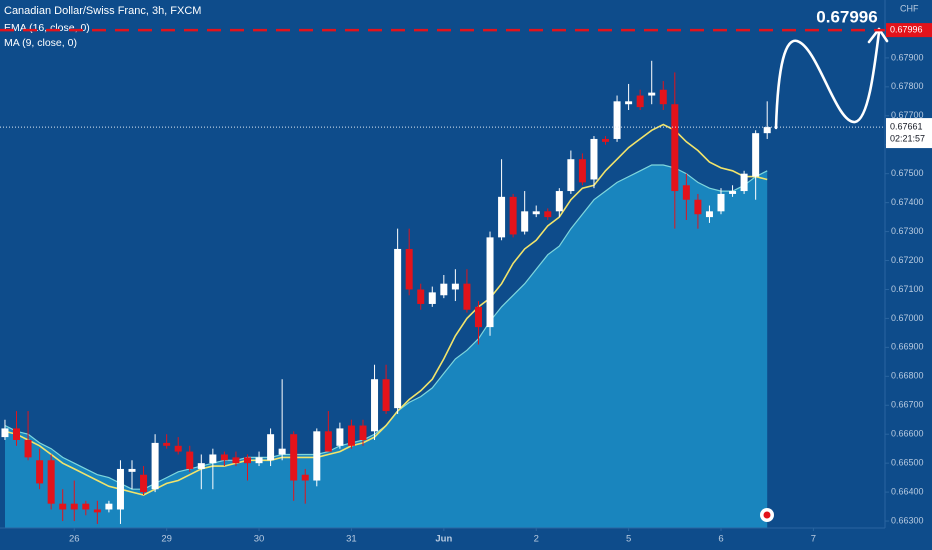 Image resolution: width=932 pixels, height=550 pixels. I want to click on x-tick-label: 26, so click(74, 539).